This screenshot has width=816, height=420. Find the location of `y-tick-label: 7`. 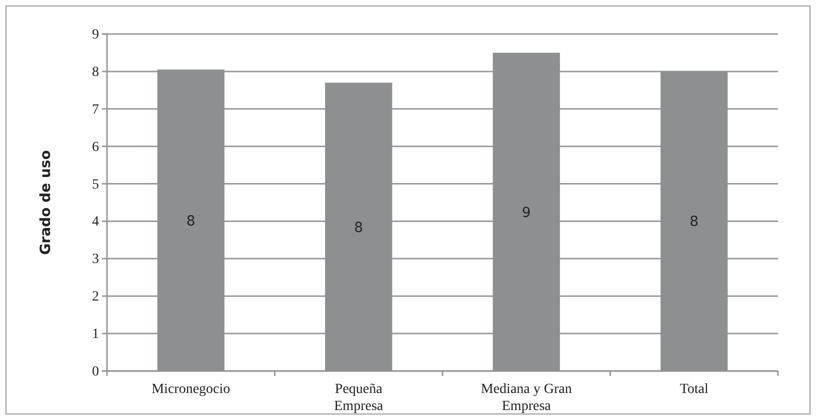

y-tick-label: 7 is located at coordinates (95, 110).